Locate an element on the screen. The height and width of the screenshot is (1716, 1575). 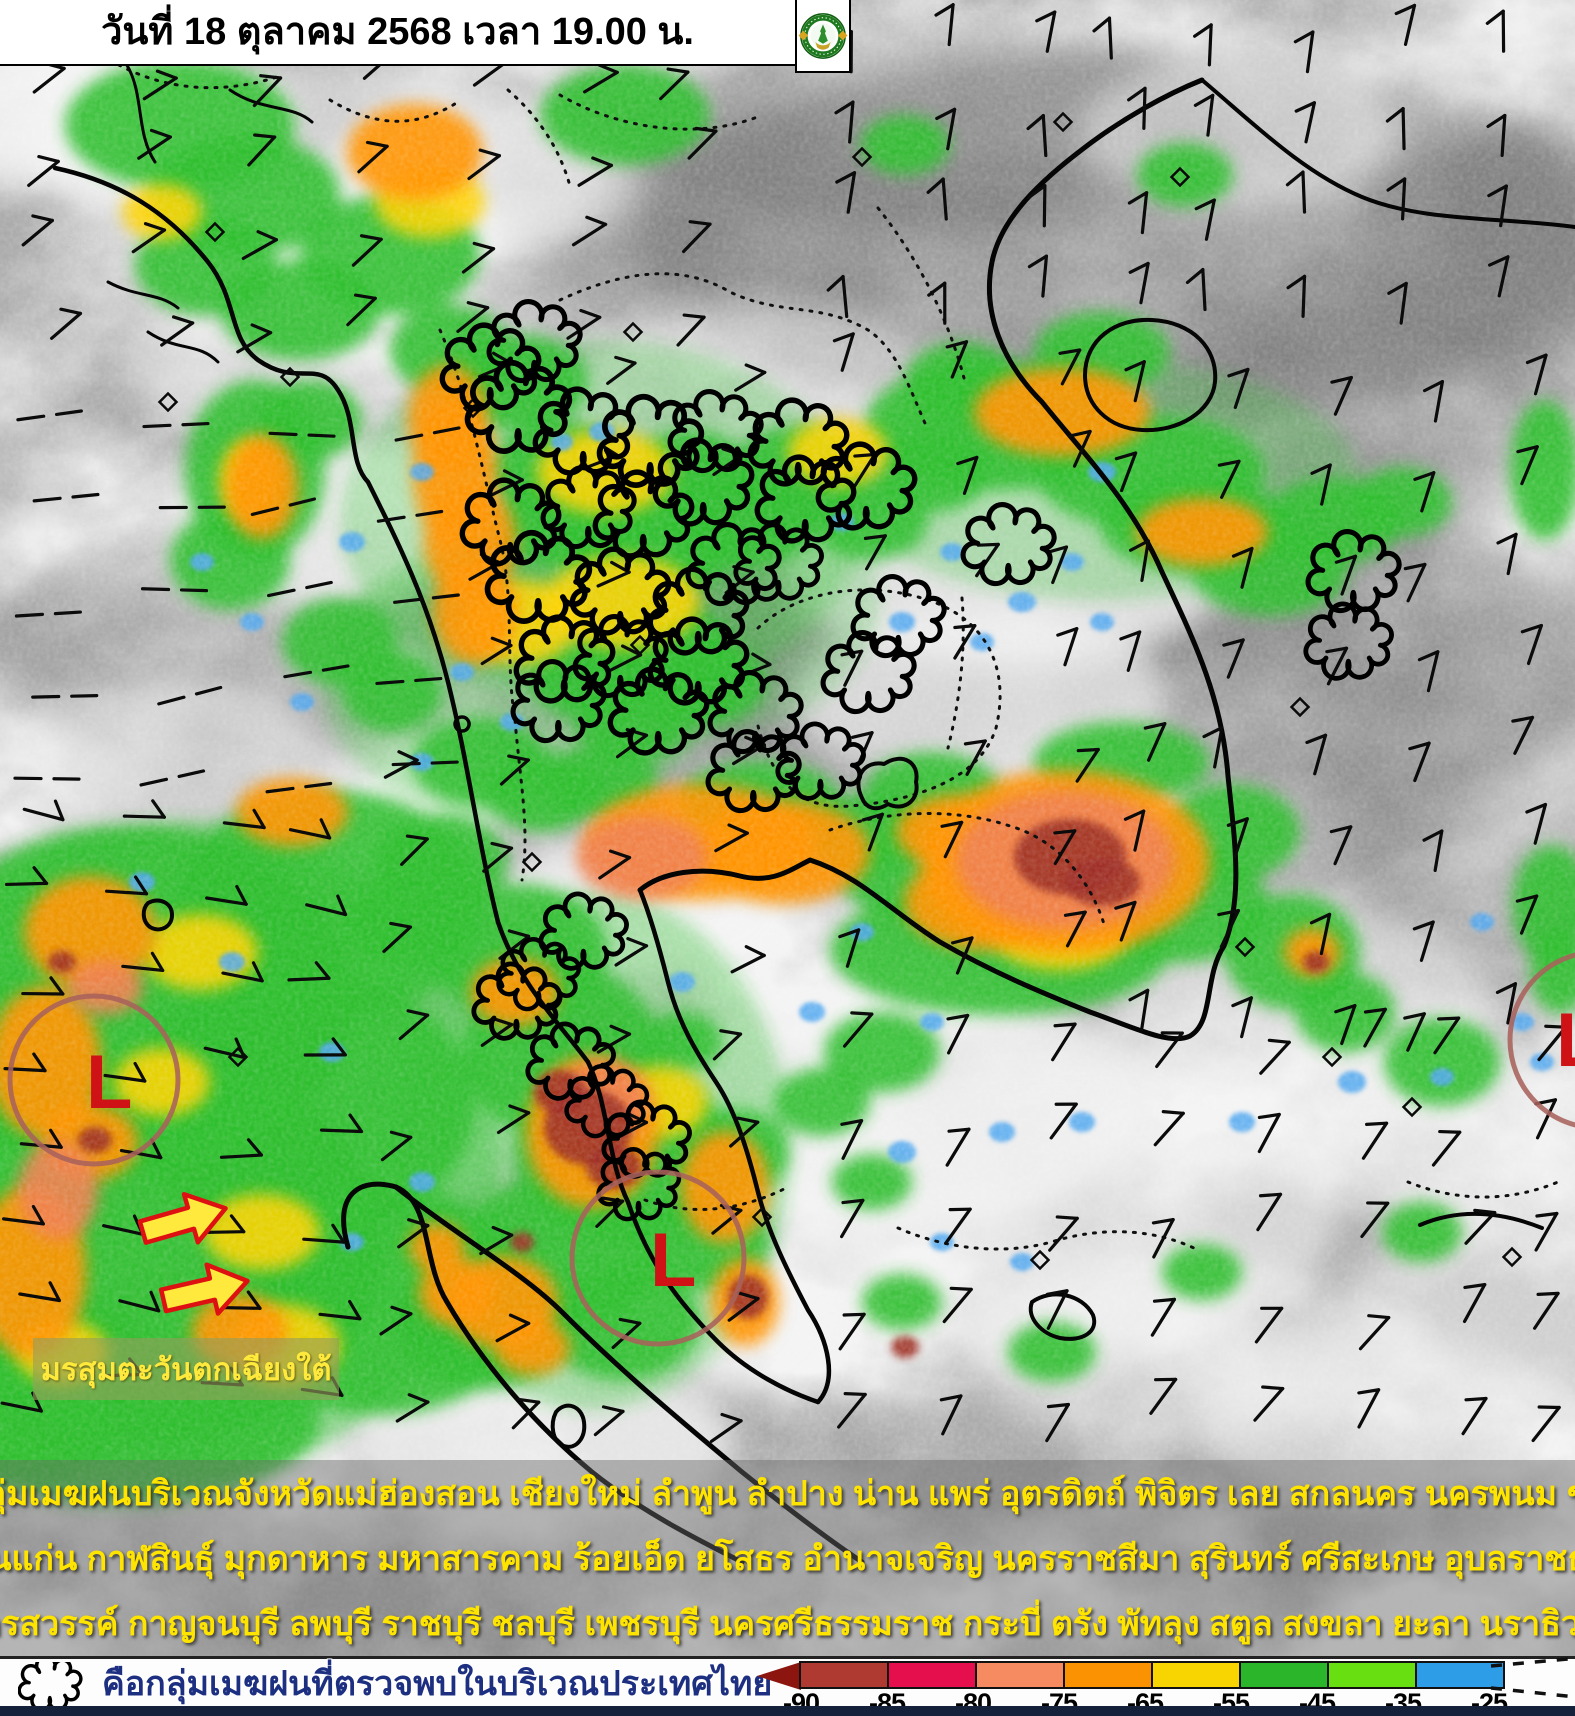
tmd-logo-box is located at coordinates (823, 36).